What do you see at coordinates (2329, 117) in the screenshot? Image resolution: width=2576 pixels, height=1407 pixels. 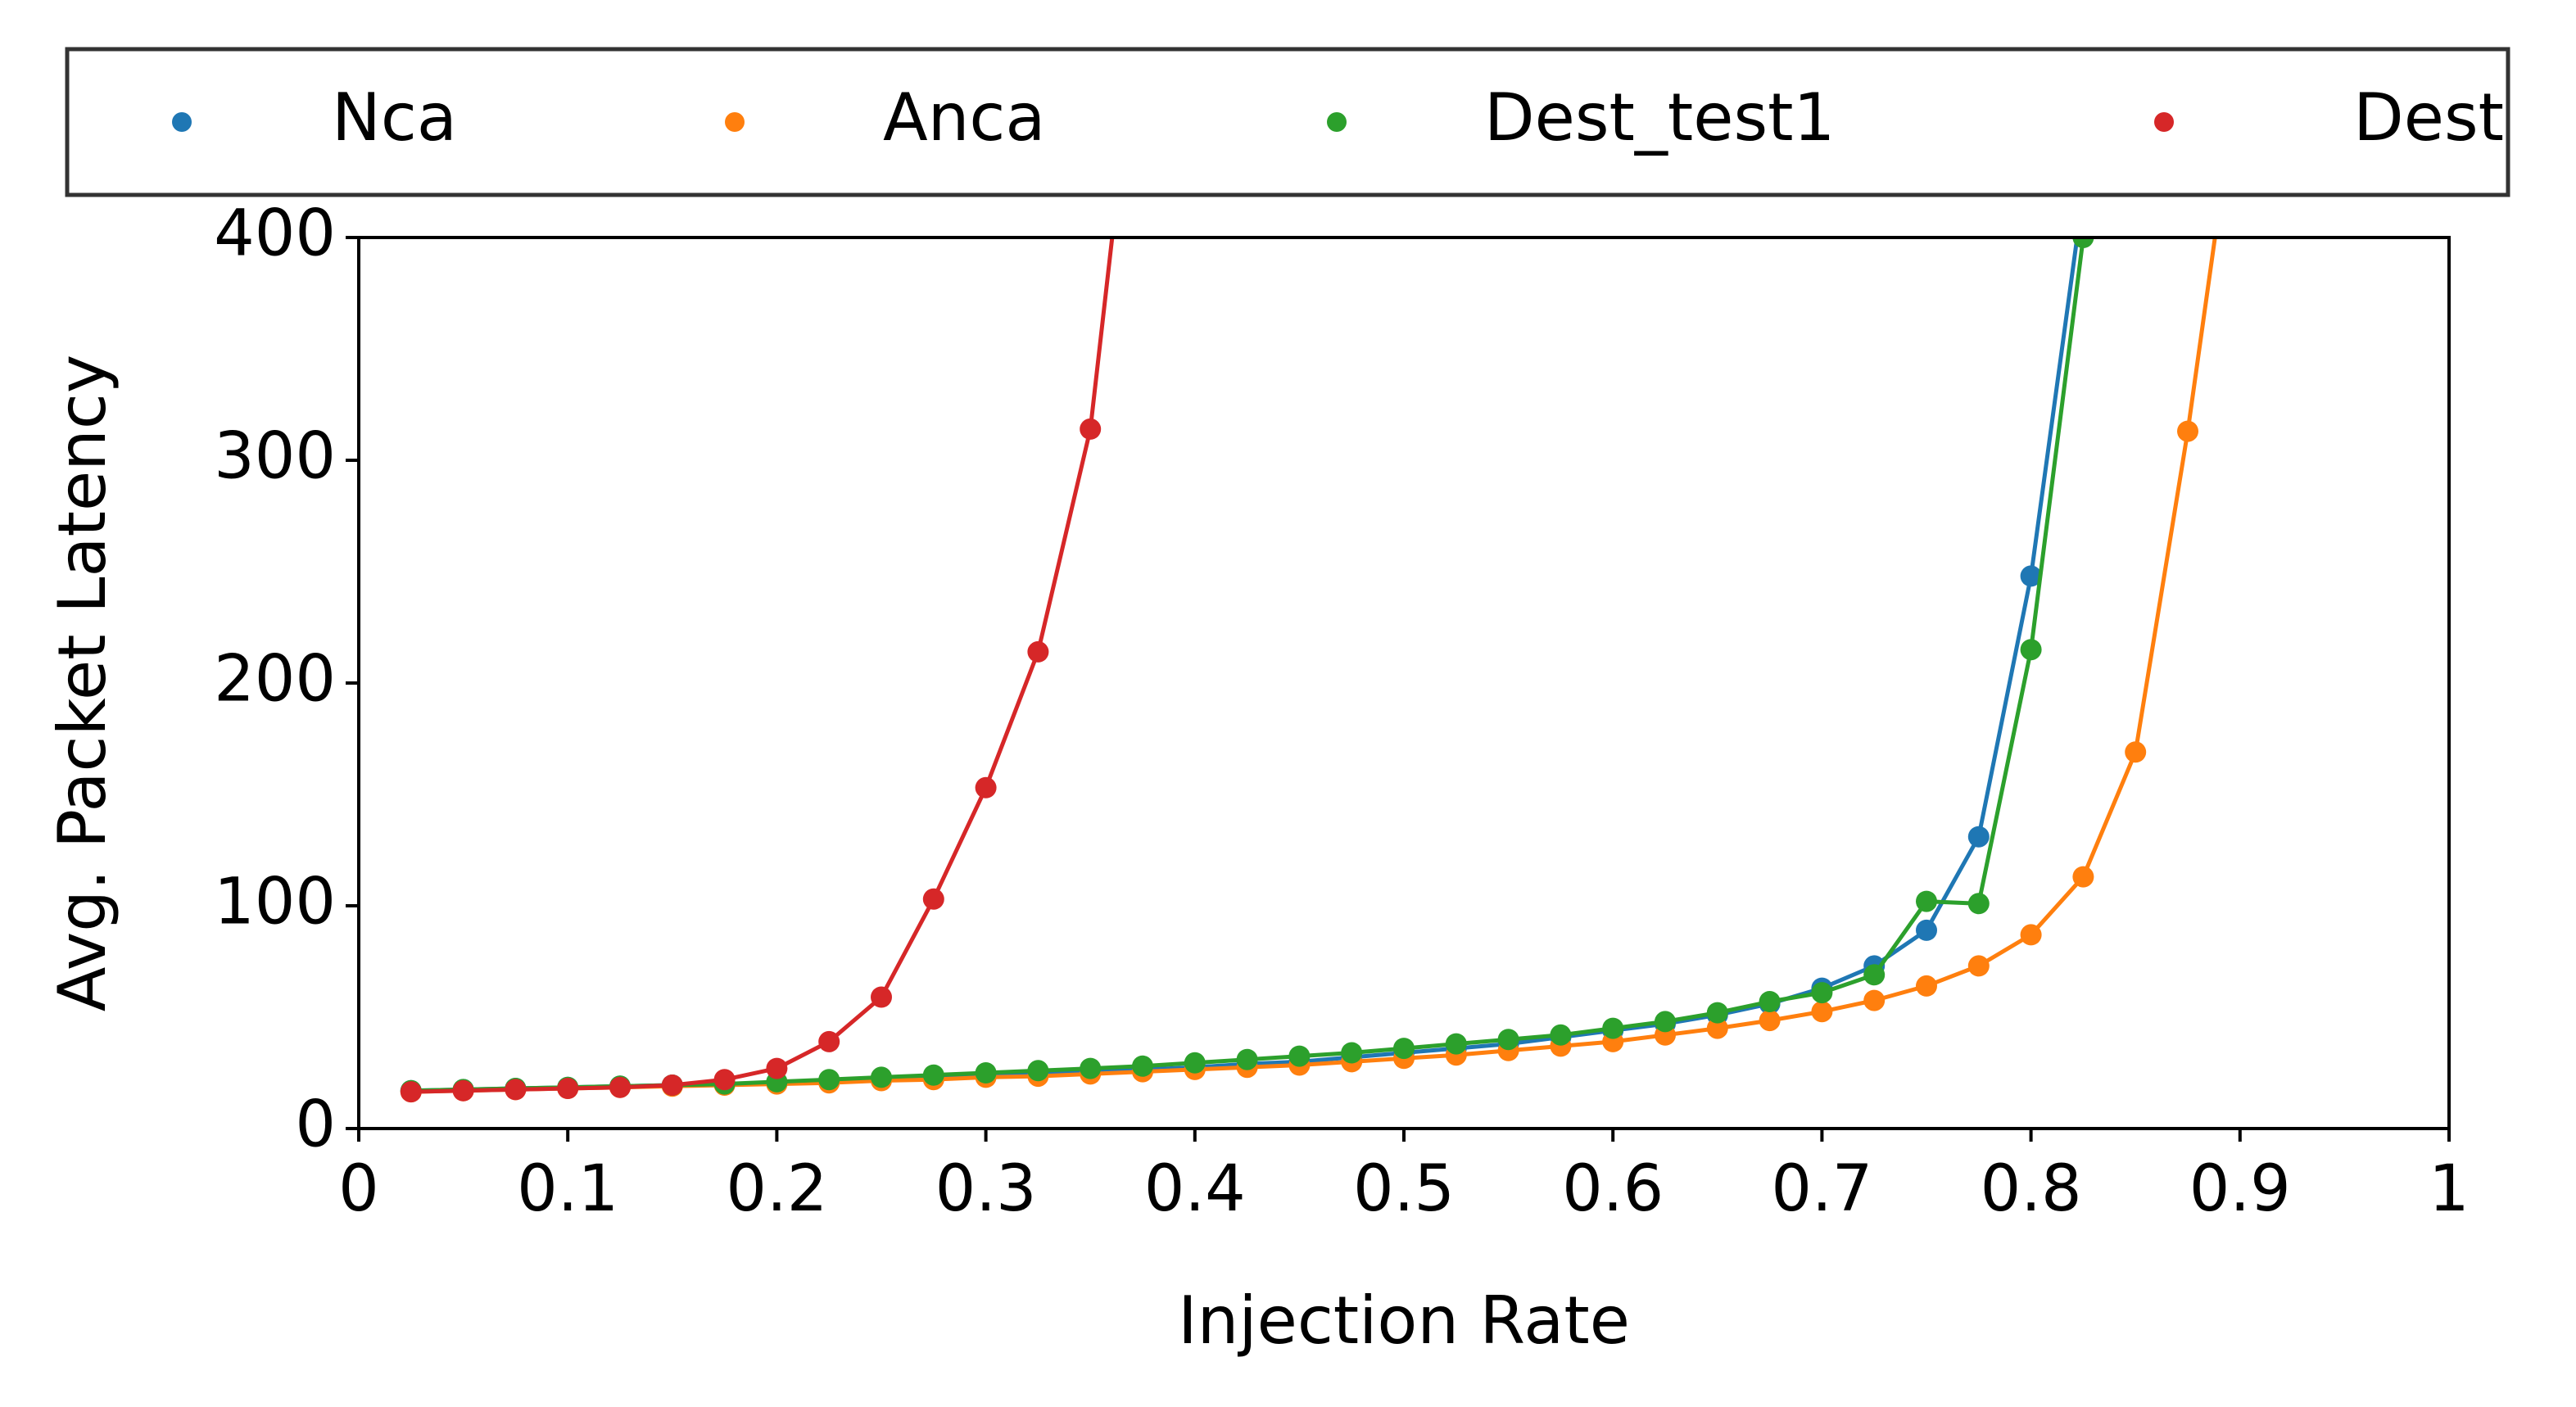 I see `legend-item-dest: Dest` at bounding box center [2329, 117].